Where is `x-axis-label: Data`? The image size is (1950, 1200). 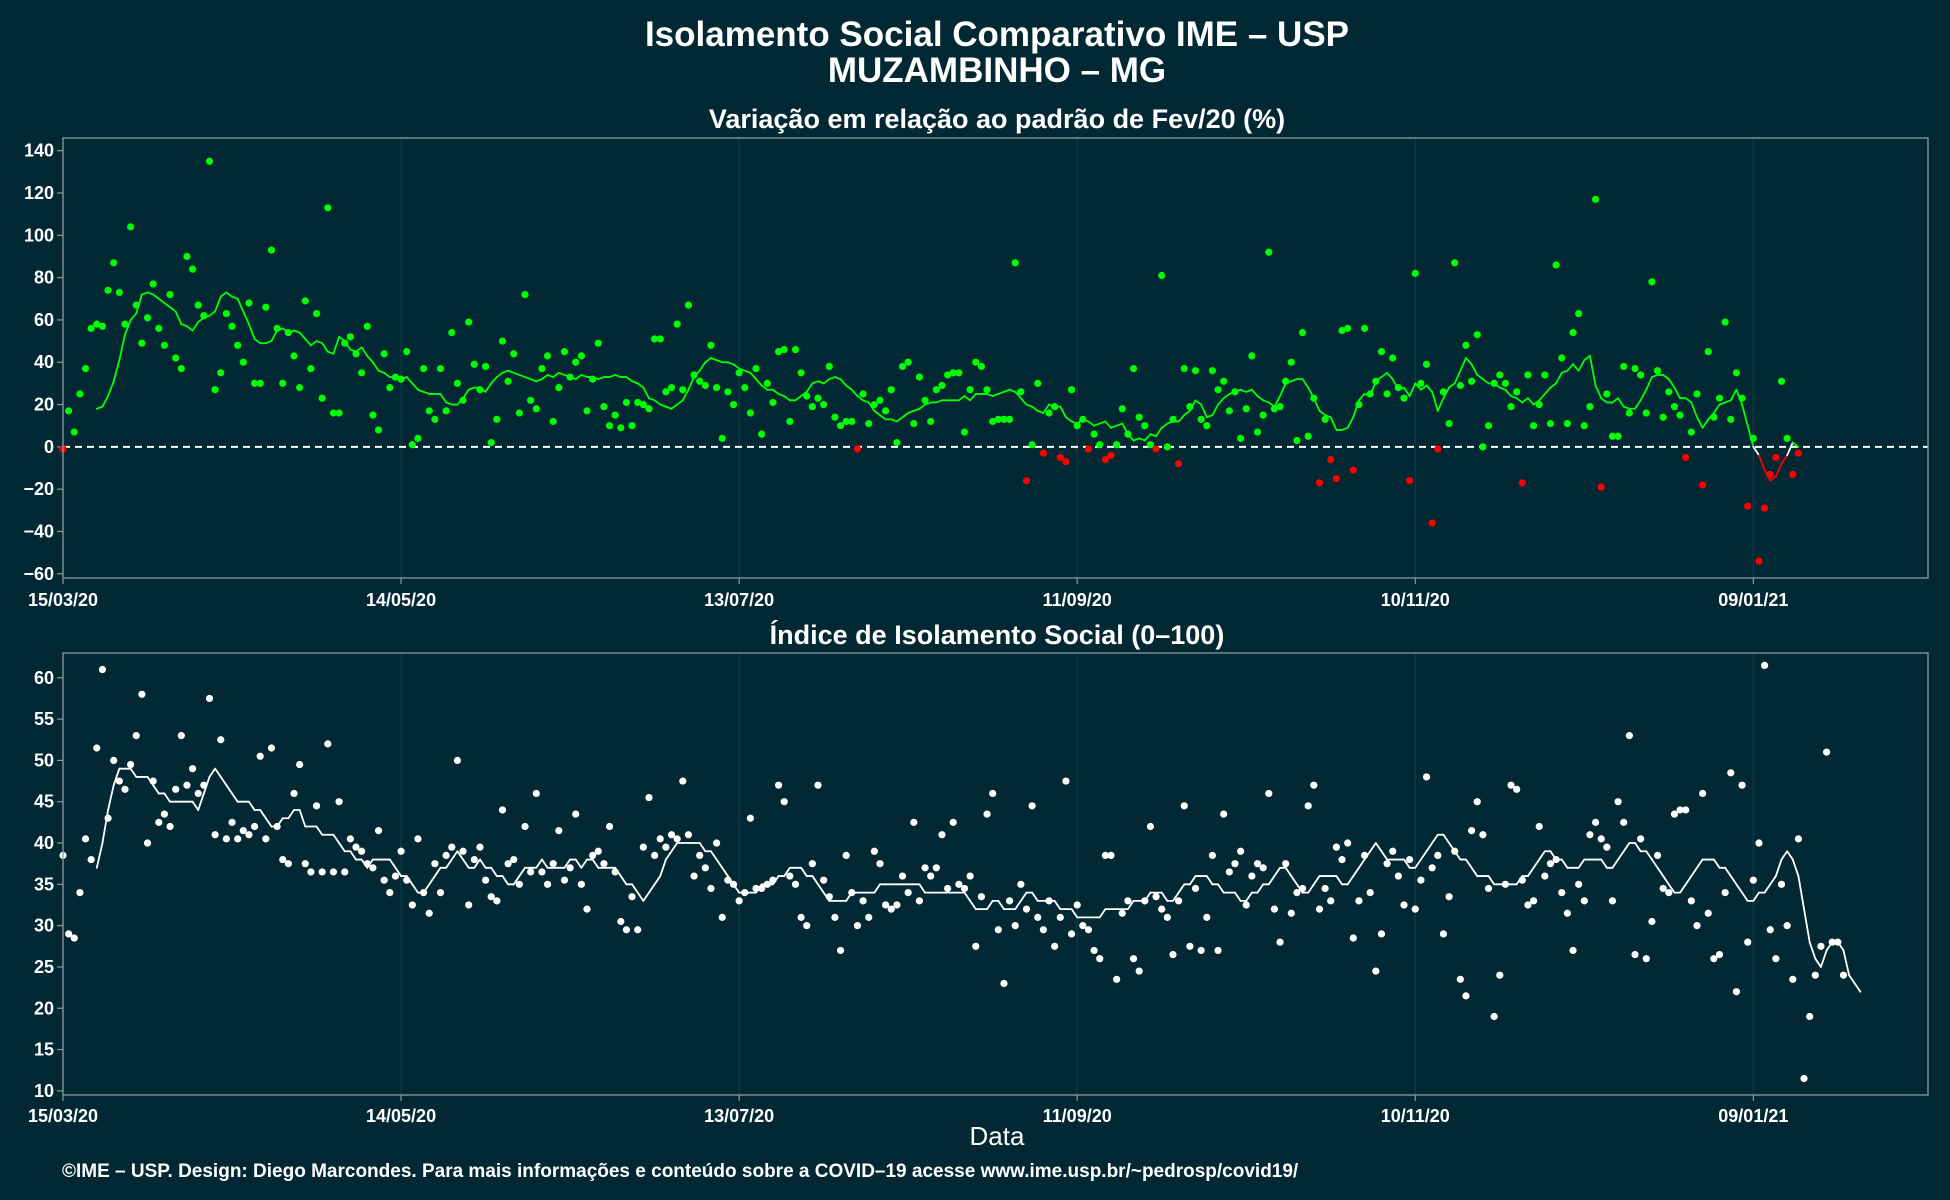
x-axis-label: Data is located at coordinates (997, 1136).